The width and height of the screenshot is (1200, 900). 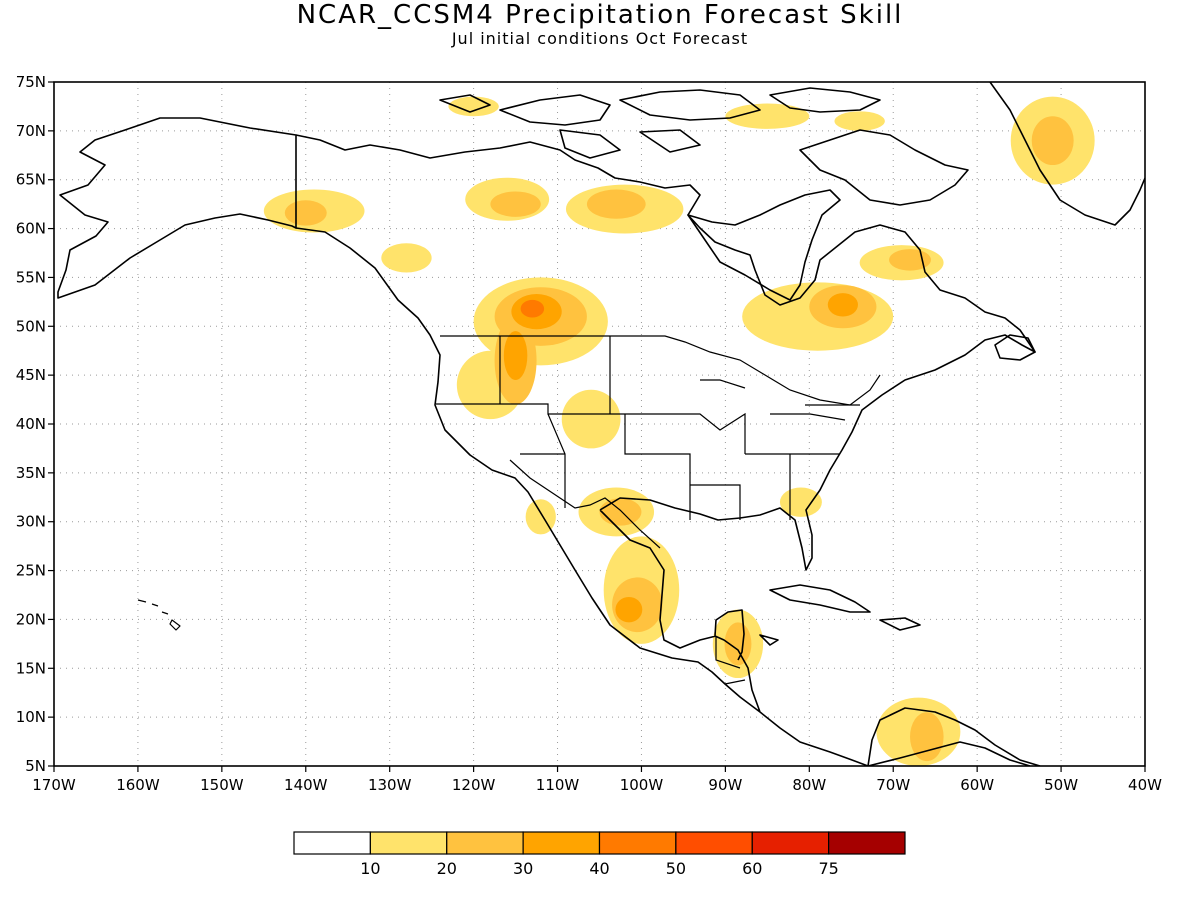 What do you see at coordinates (306, 785) in the screenshot?
I see `lon-tick-label: 140W` at bounding box center [306, 785].